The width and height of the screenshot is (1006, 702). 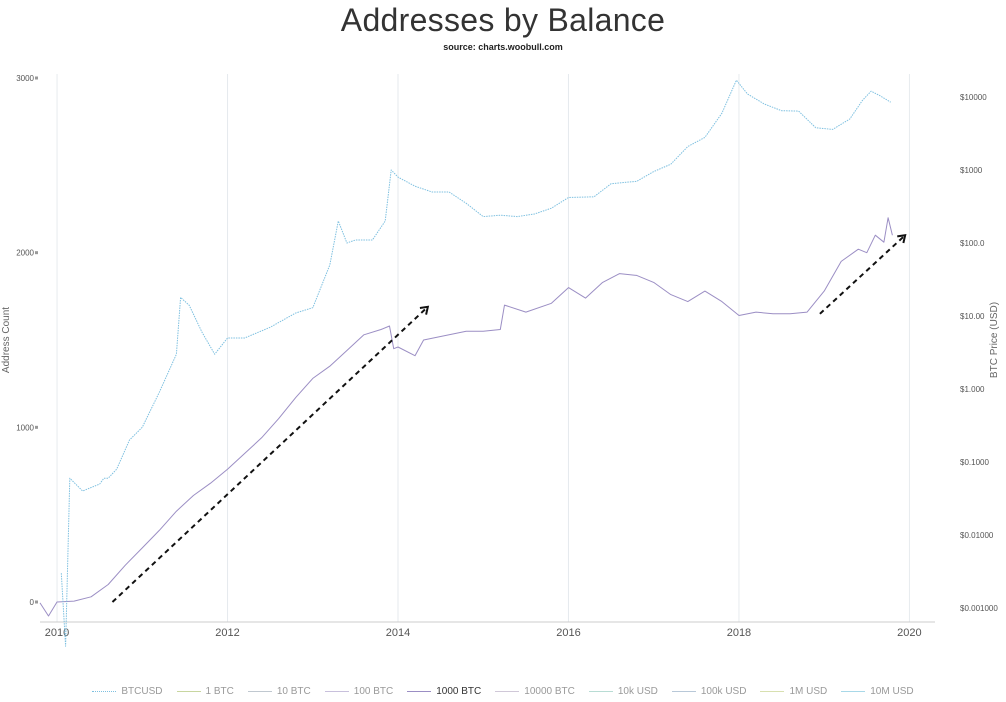 What do you see at coordinates (503, 47) in the screenshot?
I see `chart-subtitle: source: charts.woobull.com` at bounding box center [503, 47].